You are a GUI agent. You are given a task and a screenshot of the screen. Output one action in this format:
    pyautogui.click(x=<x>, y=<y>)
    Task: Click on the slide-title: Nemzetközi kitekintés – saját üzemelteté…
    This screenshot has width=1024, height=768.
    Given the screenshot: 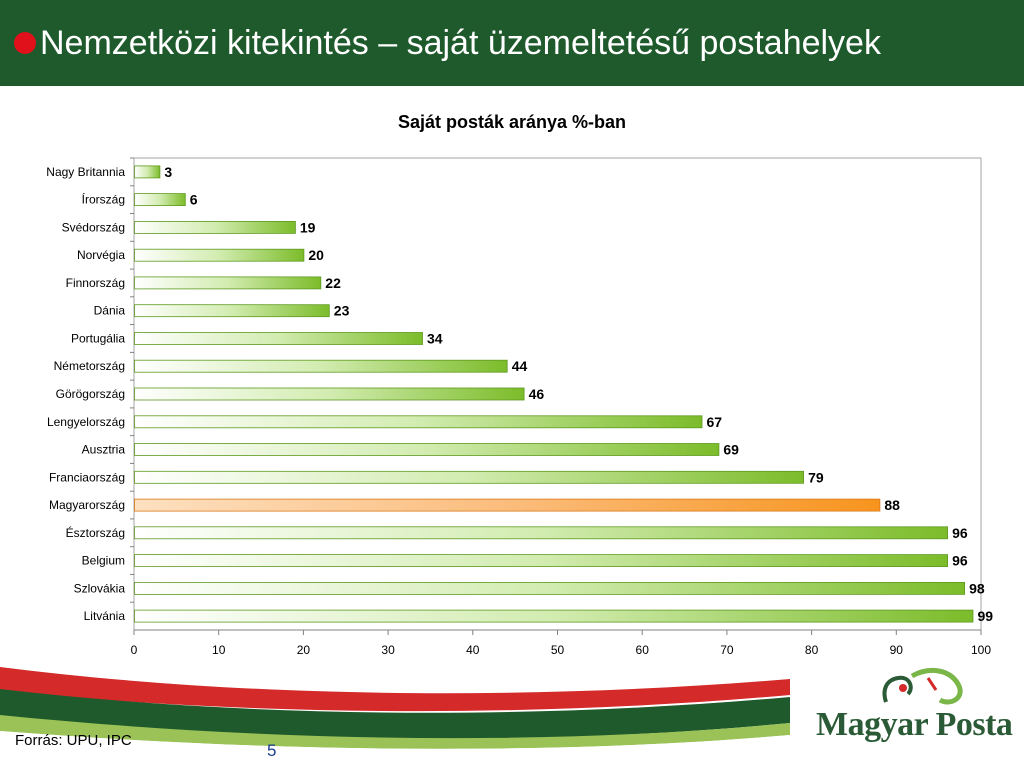 What is the action you would take?
    pyautogui.click(x=460, y=43)
    